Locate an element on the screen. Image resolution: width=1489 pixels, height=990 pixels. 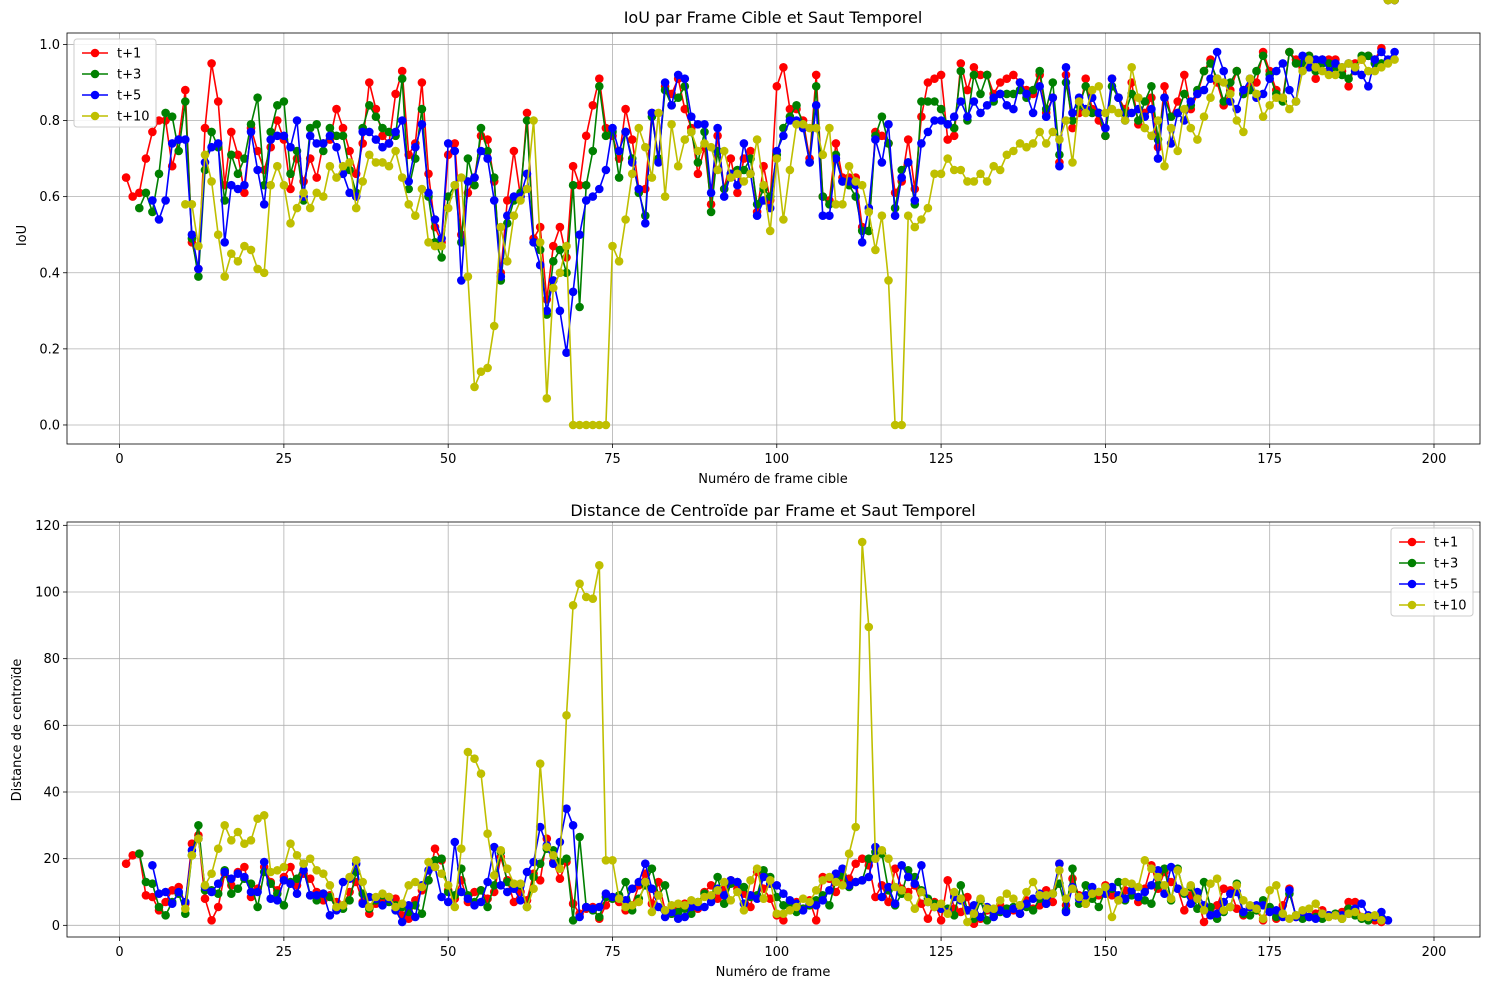
iou-x-tick-label: 50 is located at coordinates (448, 459).